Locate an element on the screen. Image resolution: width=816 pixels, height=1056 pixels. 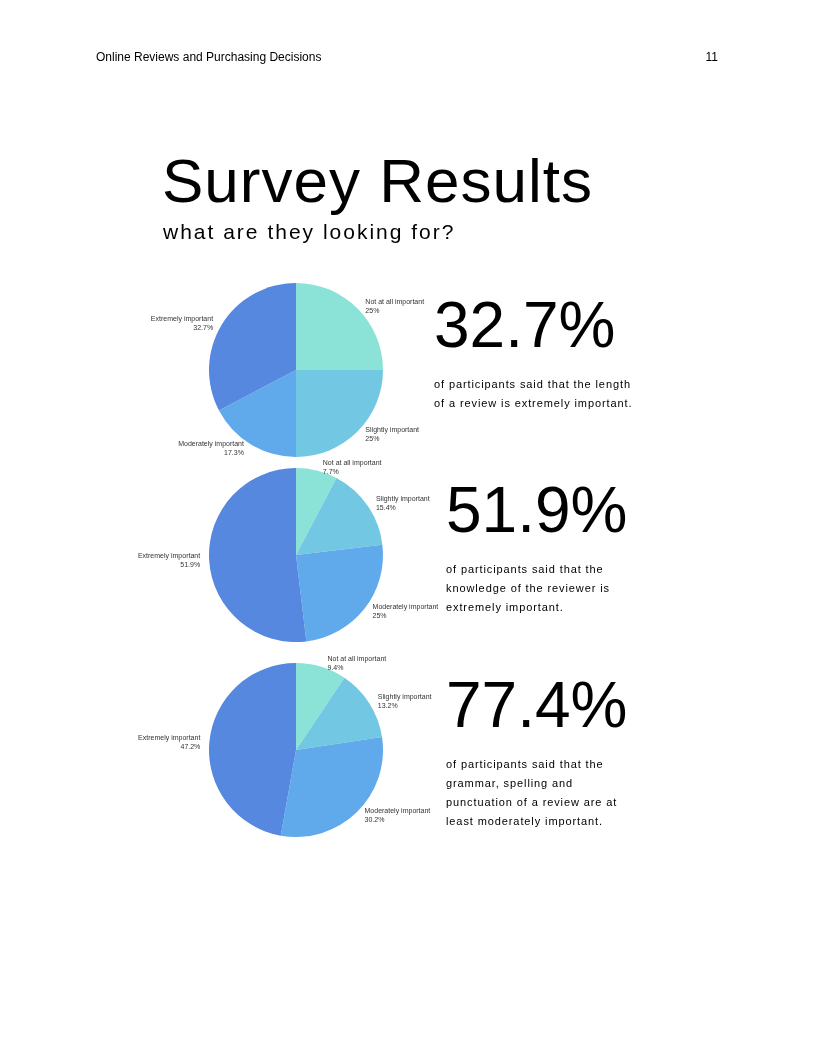
text: of participants said that the grammar, spelling and punctuation of a review are at least moderately important. is located at coordinates (532, 793).